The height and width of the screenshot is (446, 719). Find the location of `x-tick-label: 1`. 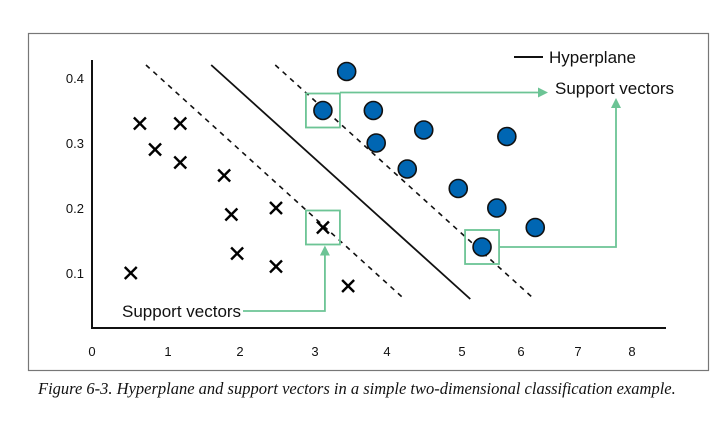

x-tick-label: 1 is located at coordinates (167, 351).